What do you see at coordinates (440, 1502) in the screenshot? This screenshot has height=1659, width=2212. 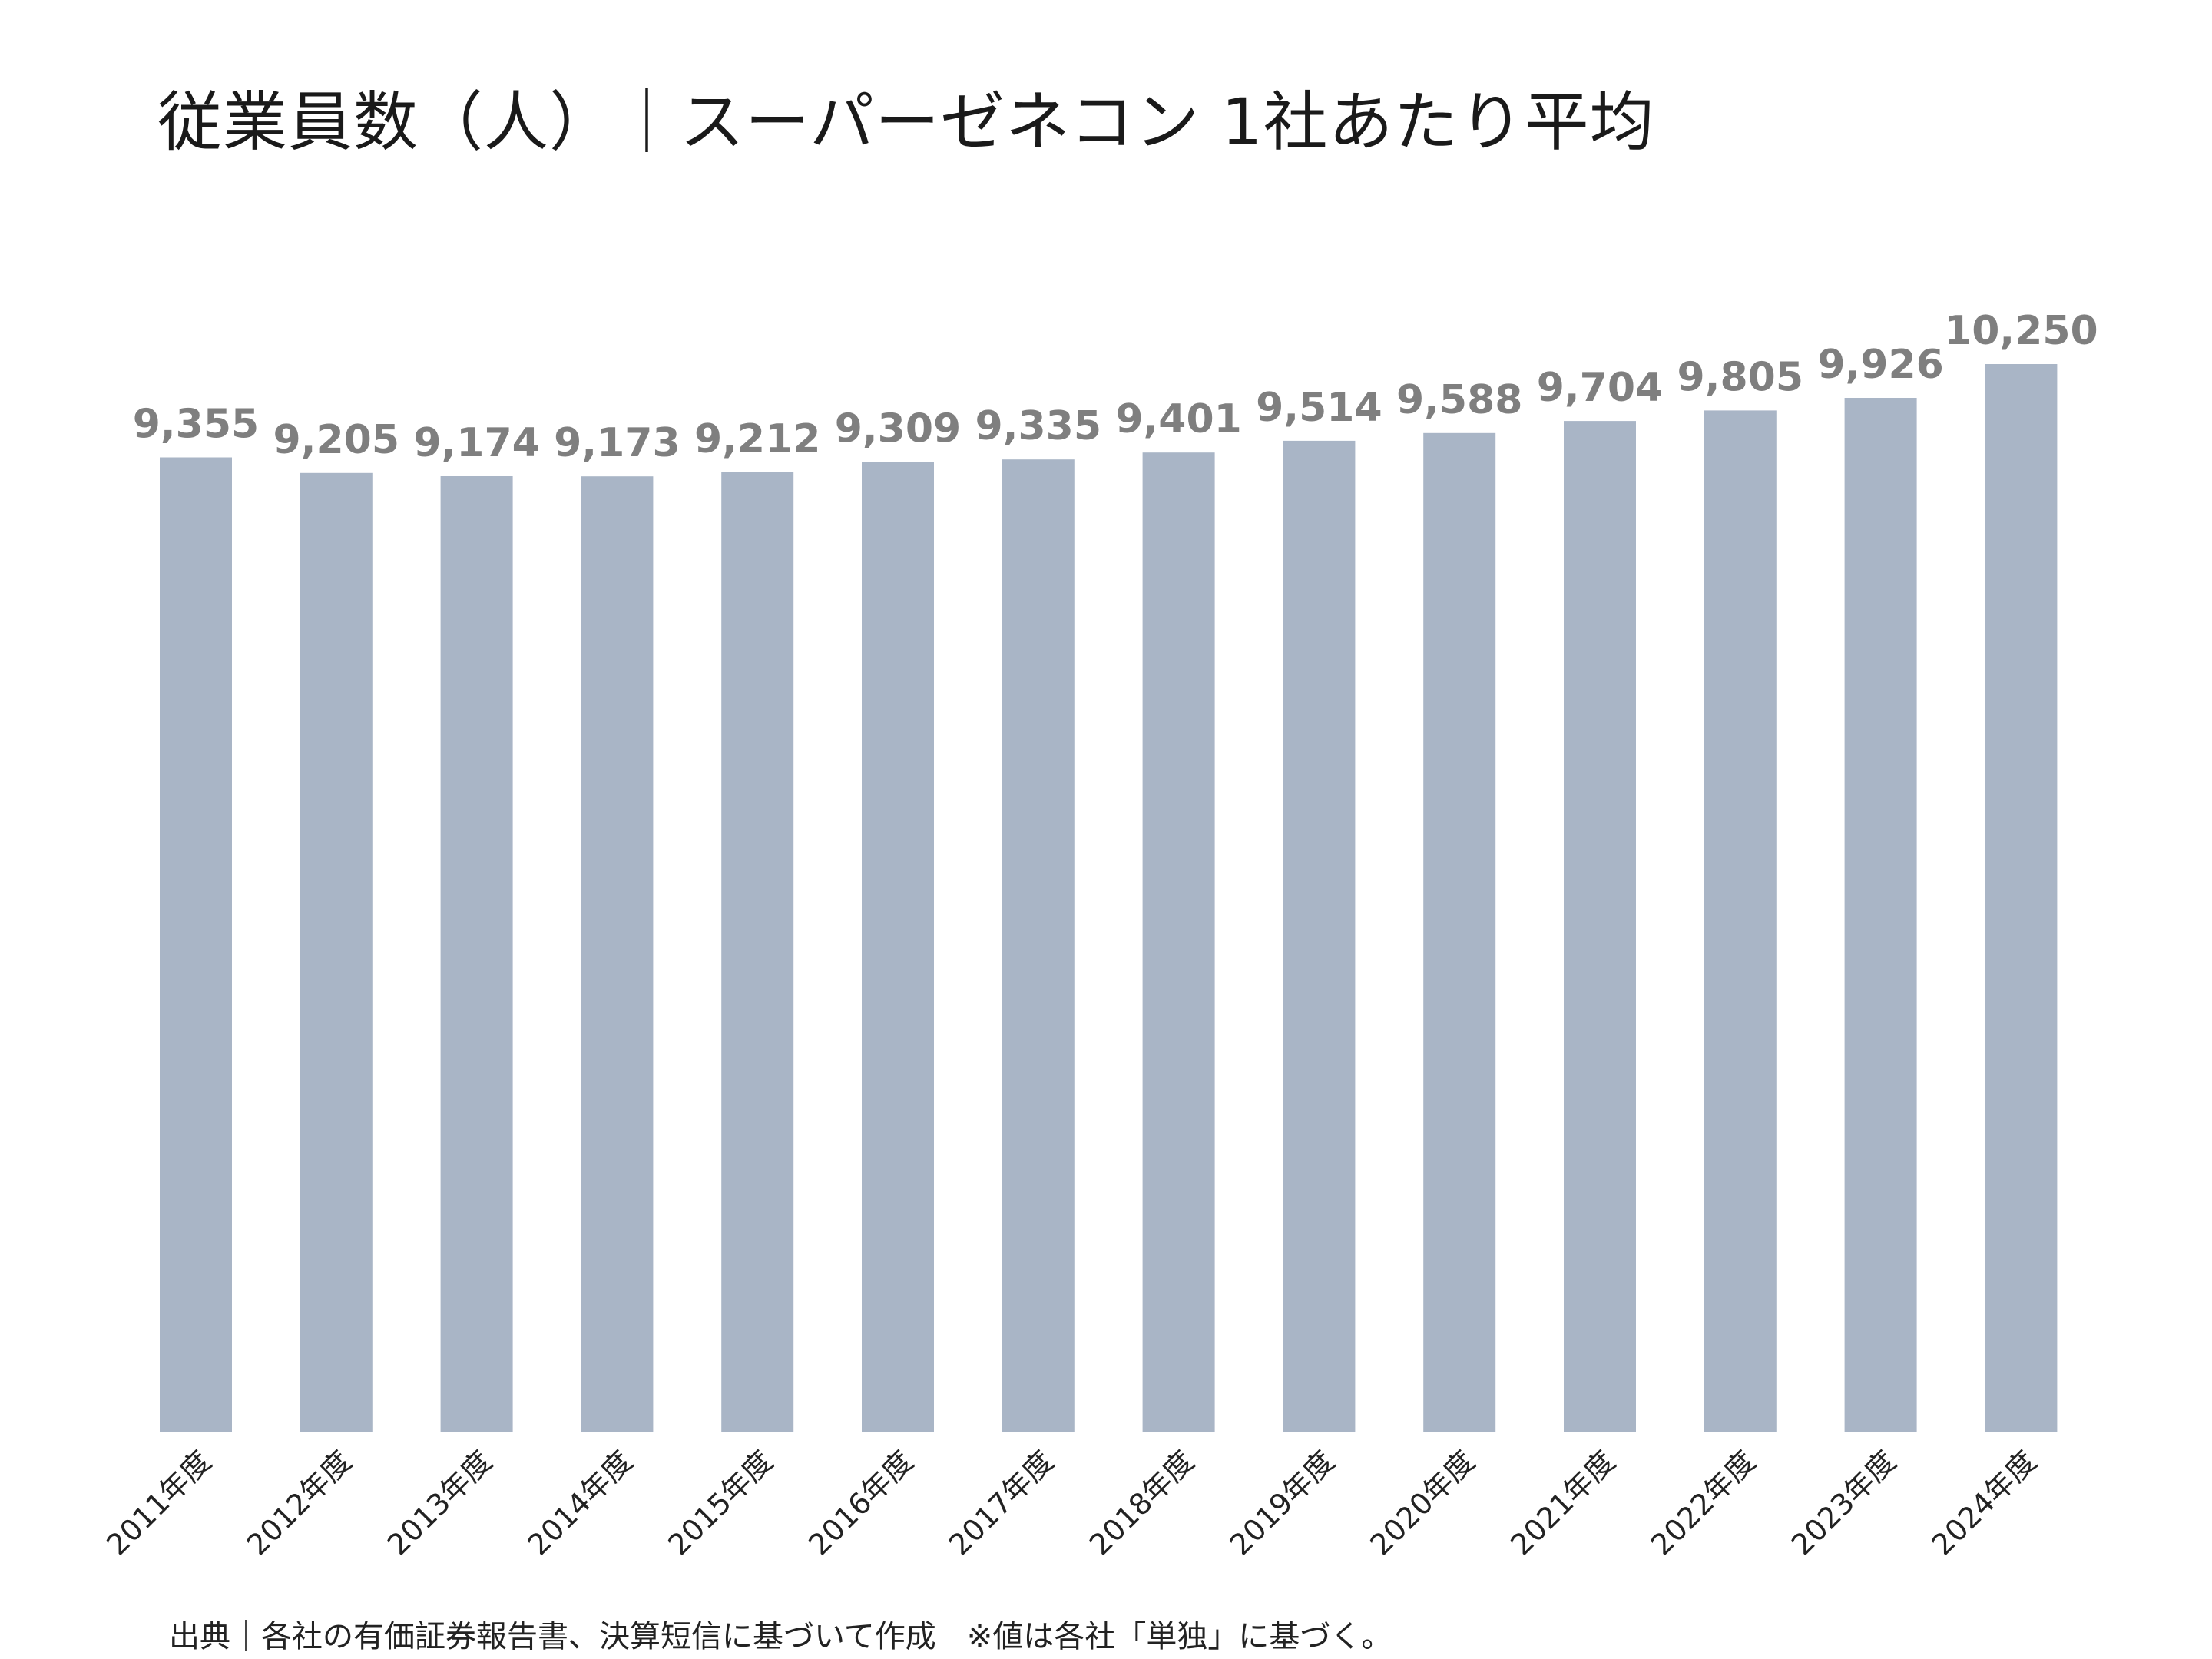 I see `x-tick-label-2013年度: 2013年度` at bounding box center [440, 1502].